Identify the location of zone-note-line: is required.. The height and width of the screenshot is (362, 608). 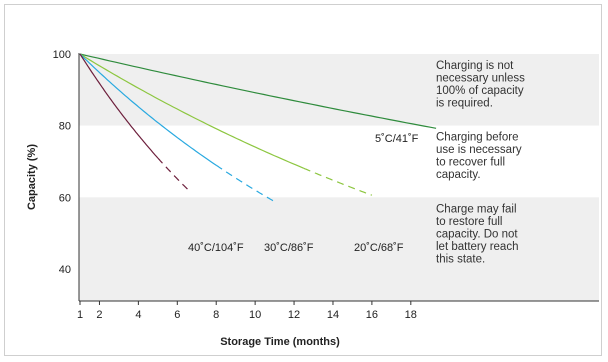
(464, 104).